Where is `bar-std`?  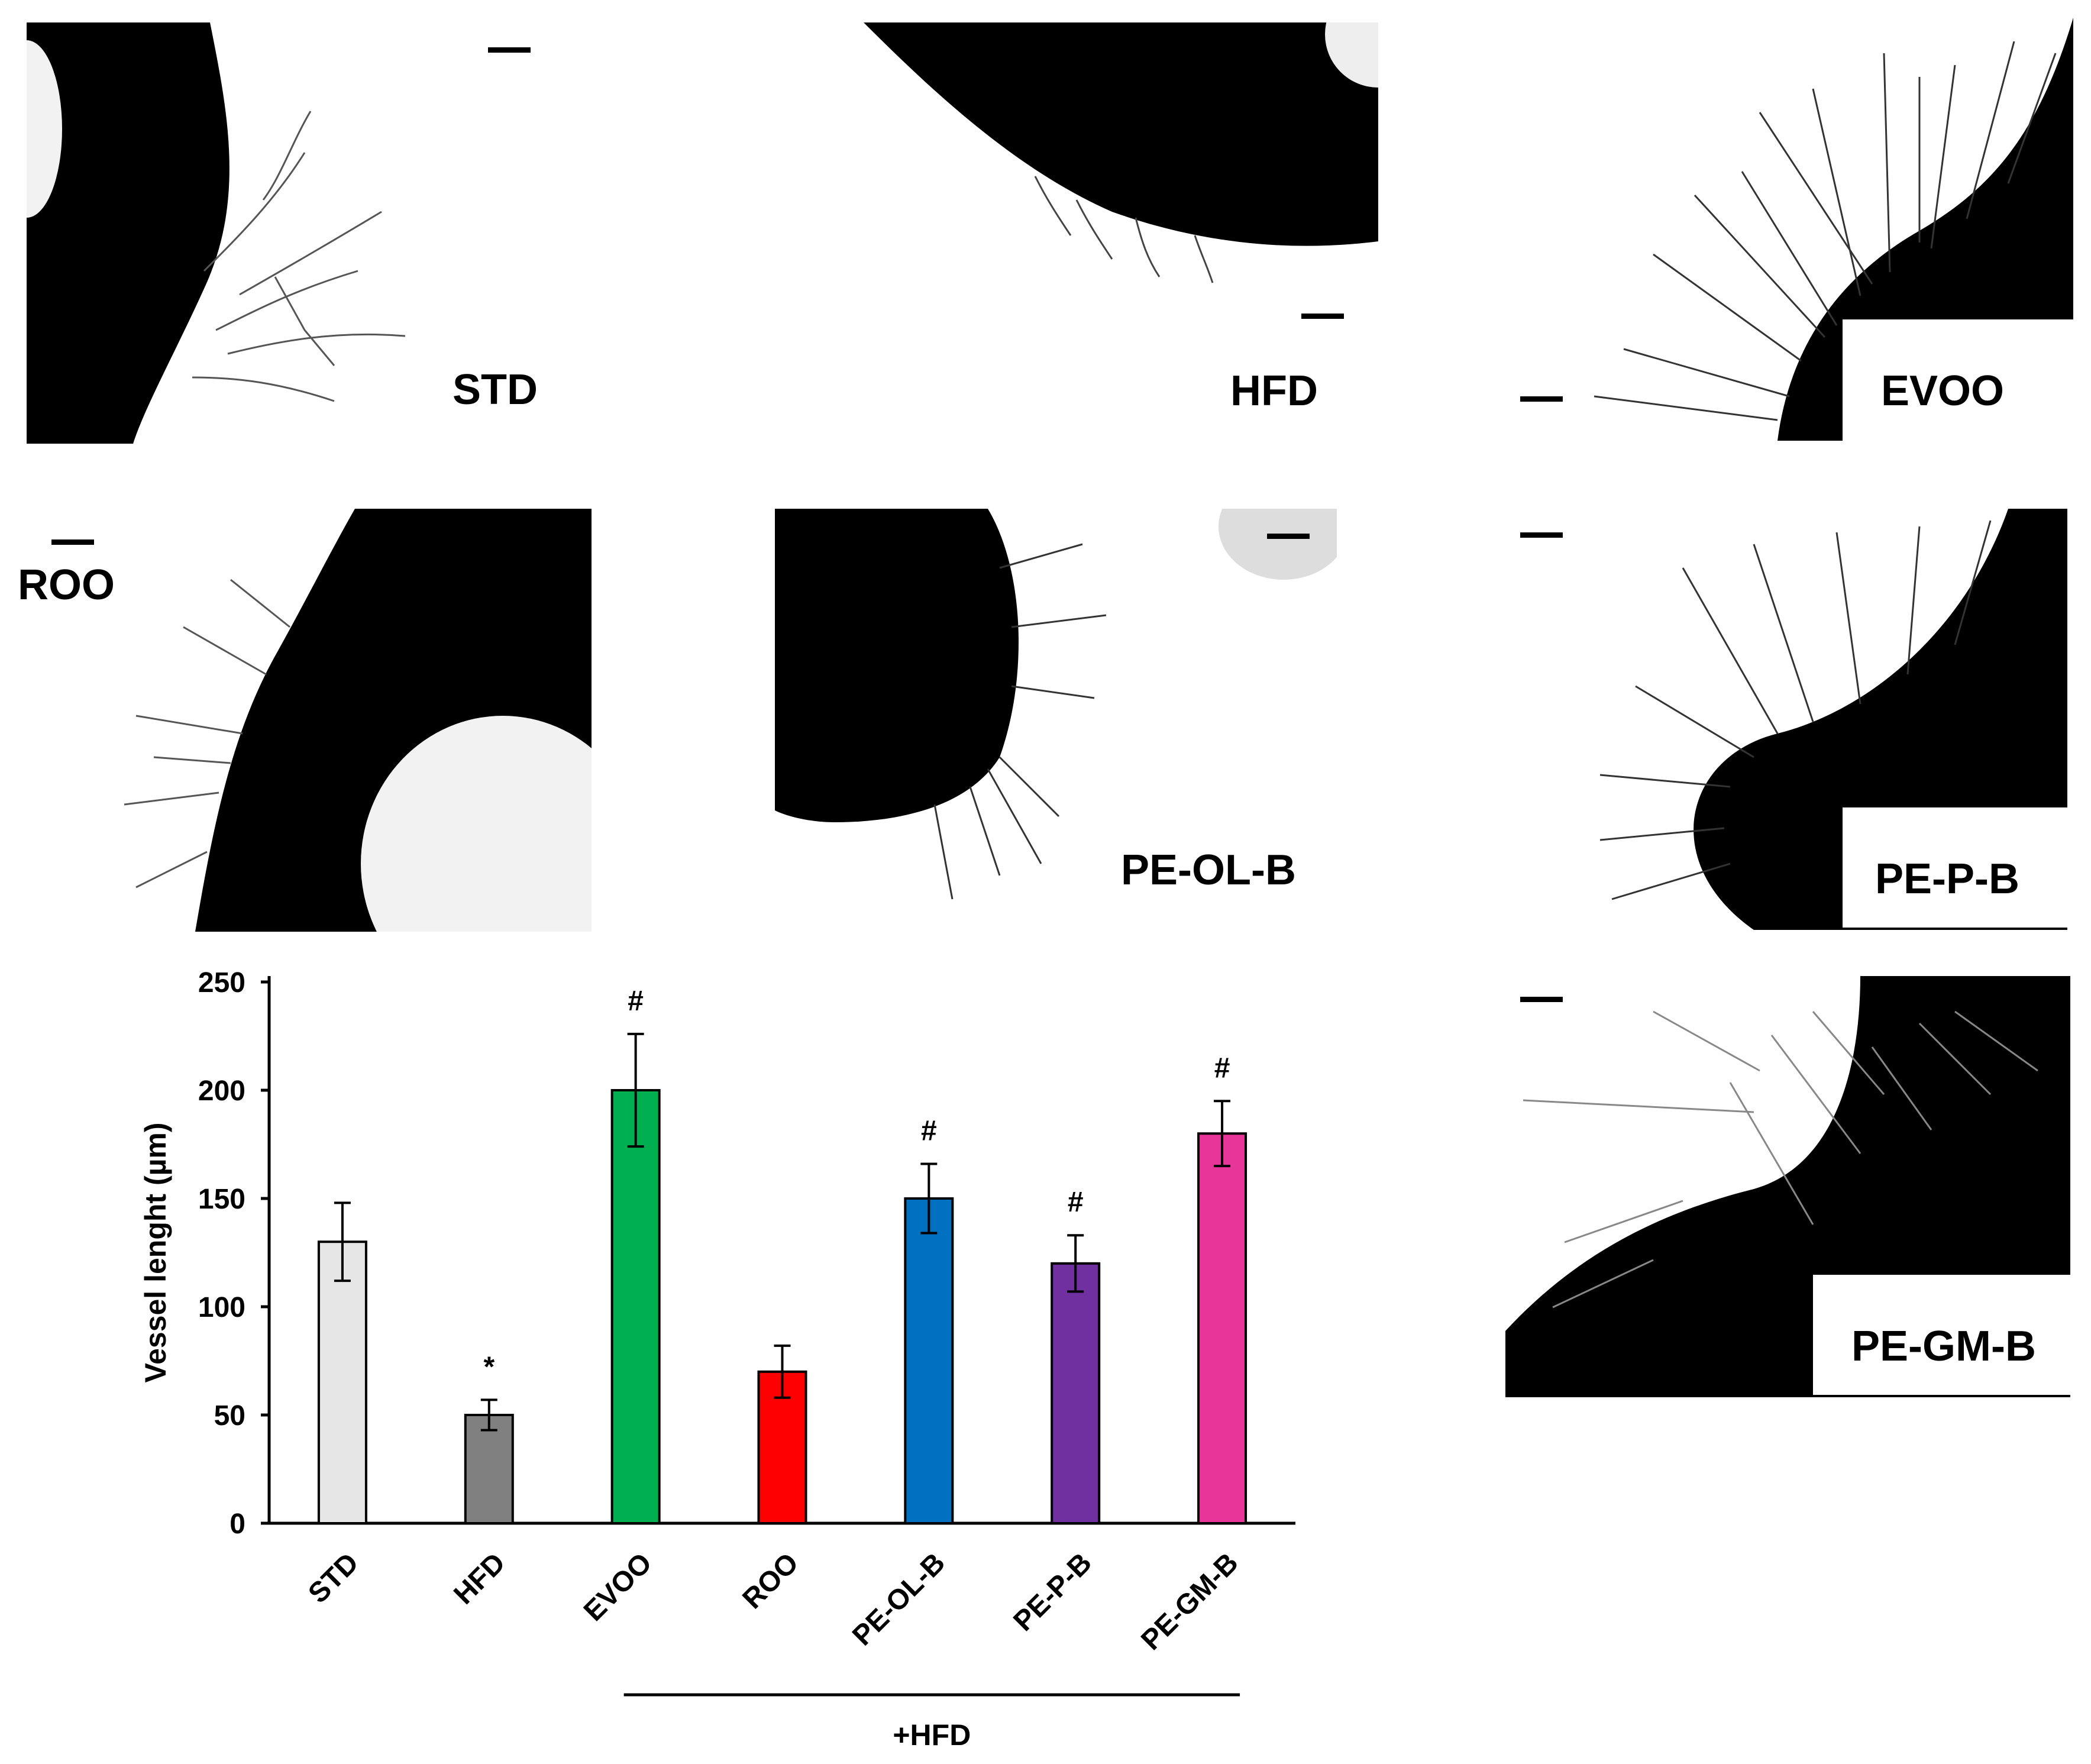 bar-std is located at coordinates (342, 1382).